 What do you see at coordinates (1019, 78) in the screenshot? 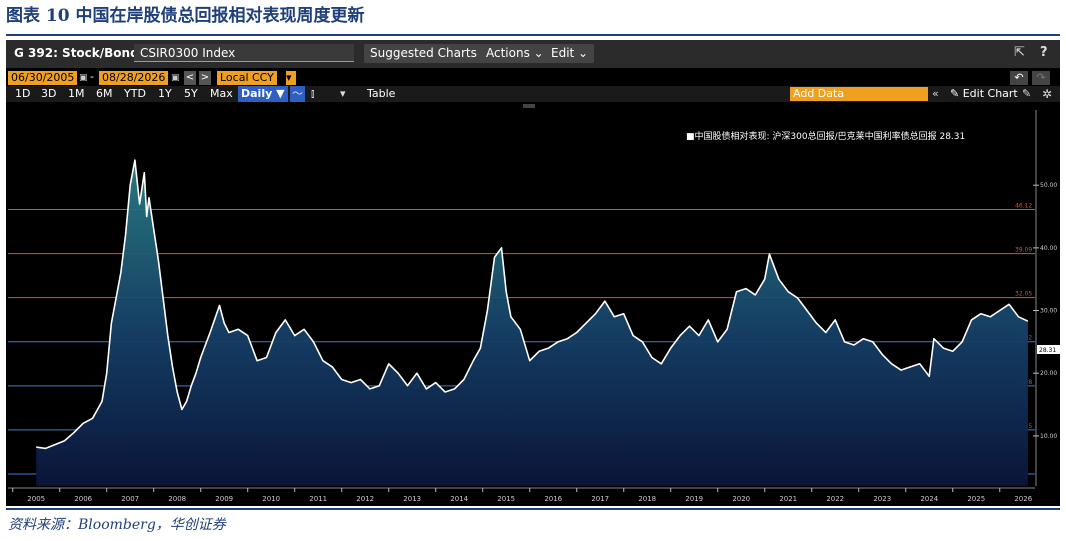
I see `undo-button: ↶` at bounding box center [1019, 78].